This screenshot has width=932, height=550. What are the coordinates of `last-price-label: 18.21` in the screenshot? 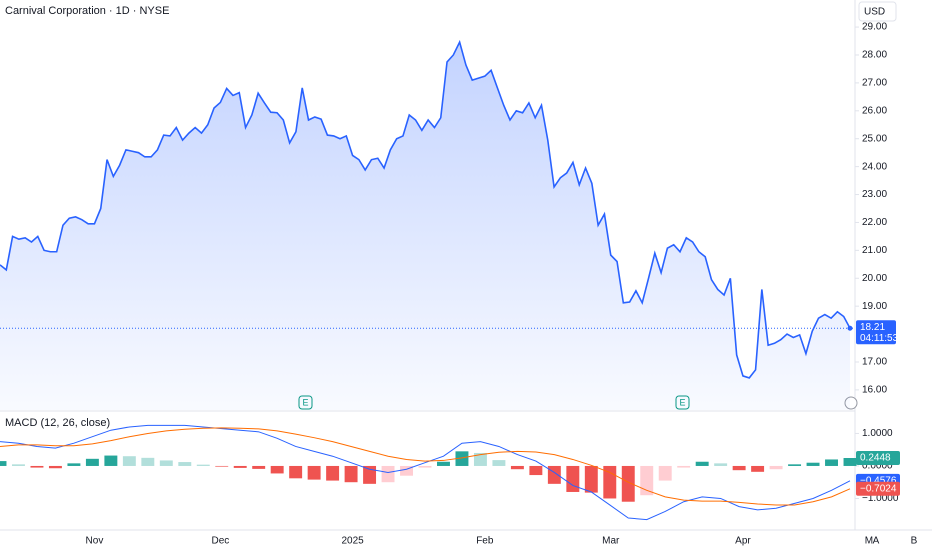 It's located at (872, 327).